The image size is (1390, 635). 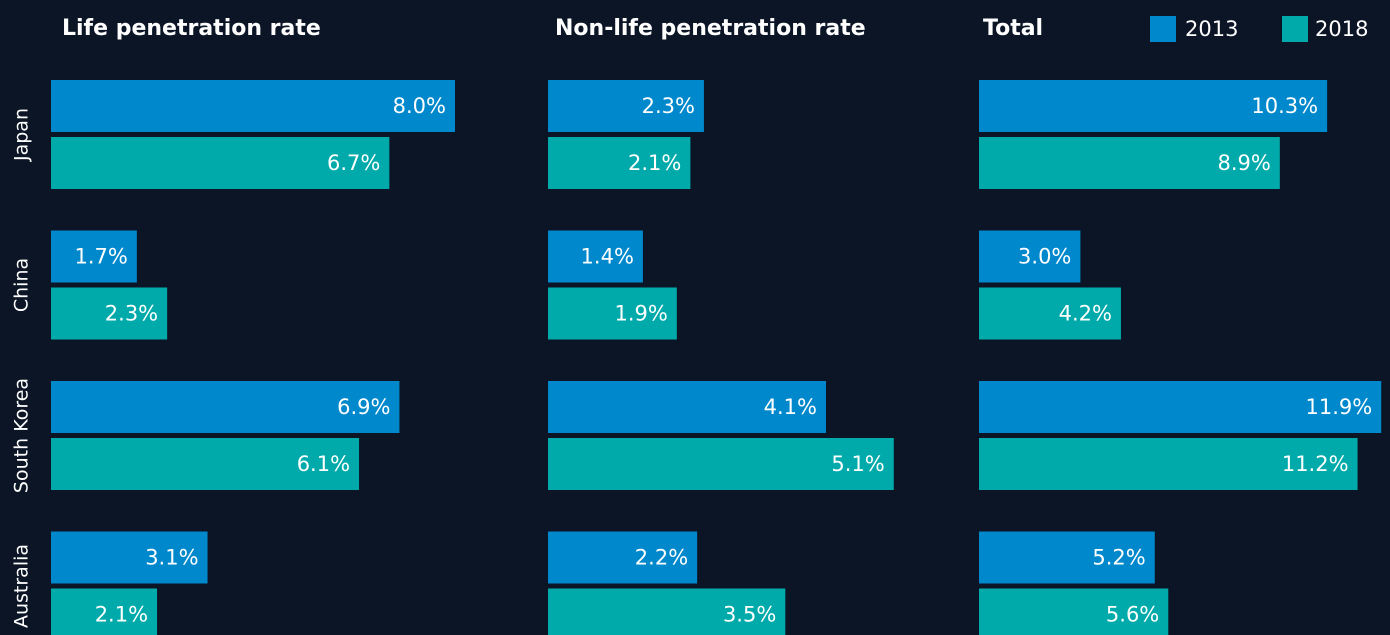 What do you see at coordinates (22, 135) in the screenshot?
I see `category-label: Japan` at bounding box center [22, 135].